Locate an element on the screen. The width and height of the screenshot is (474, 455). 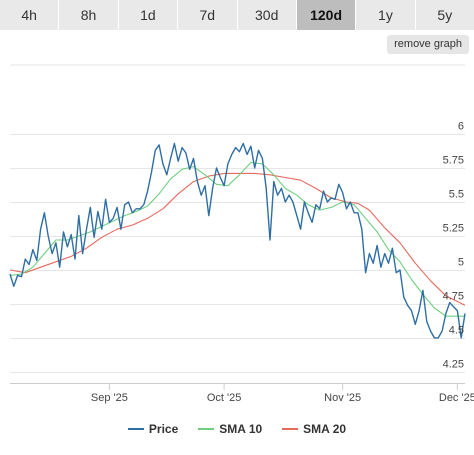
legend-item-sma20: SMA 20 is located at coordinates (314, 429).